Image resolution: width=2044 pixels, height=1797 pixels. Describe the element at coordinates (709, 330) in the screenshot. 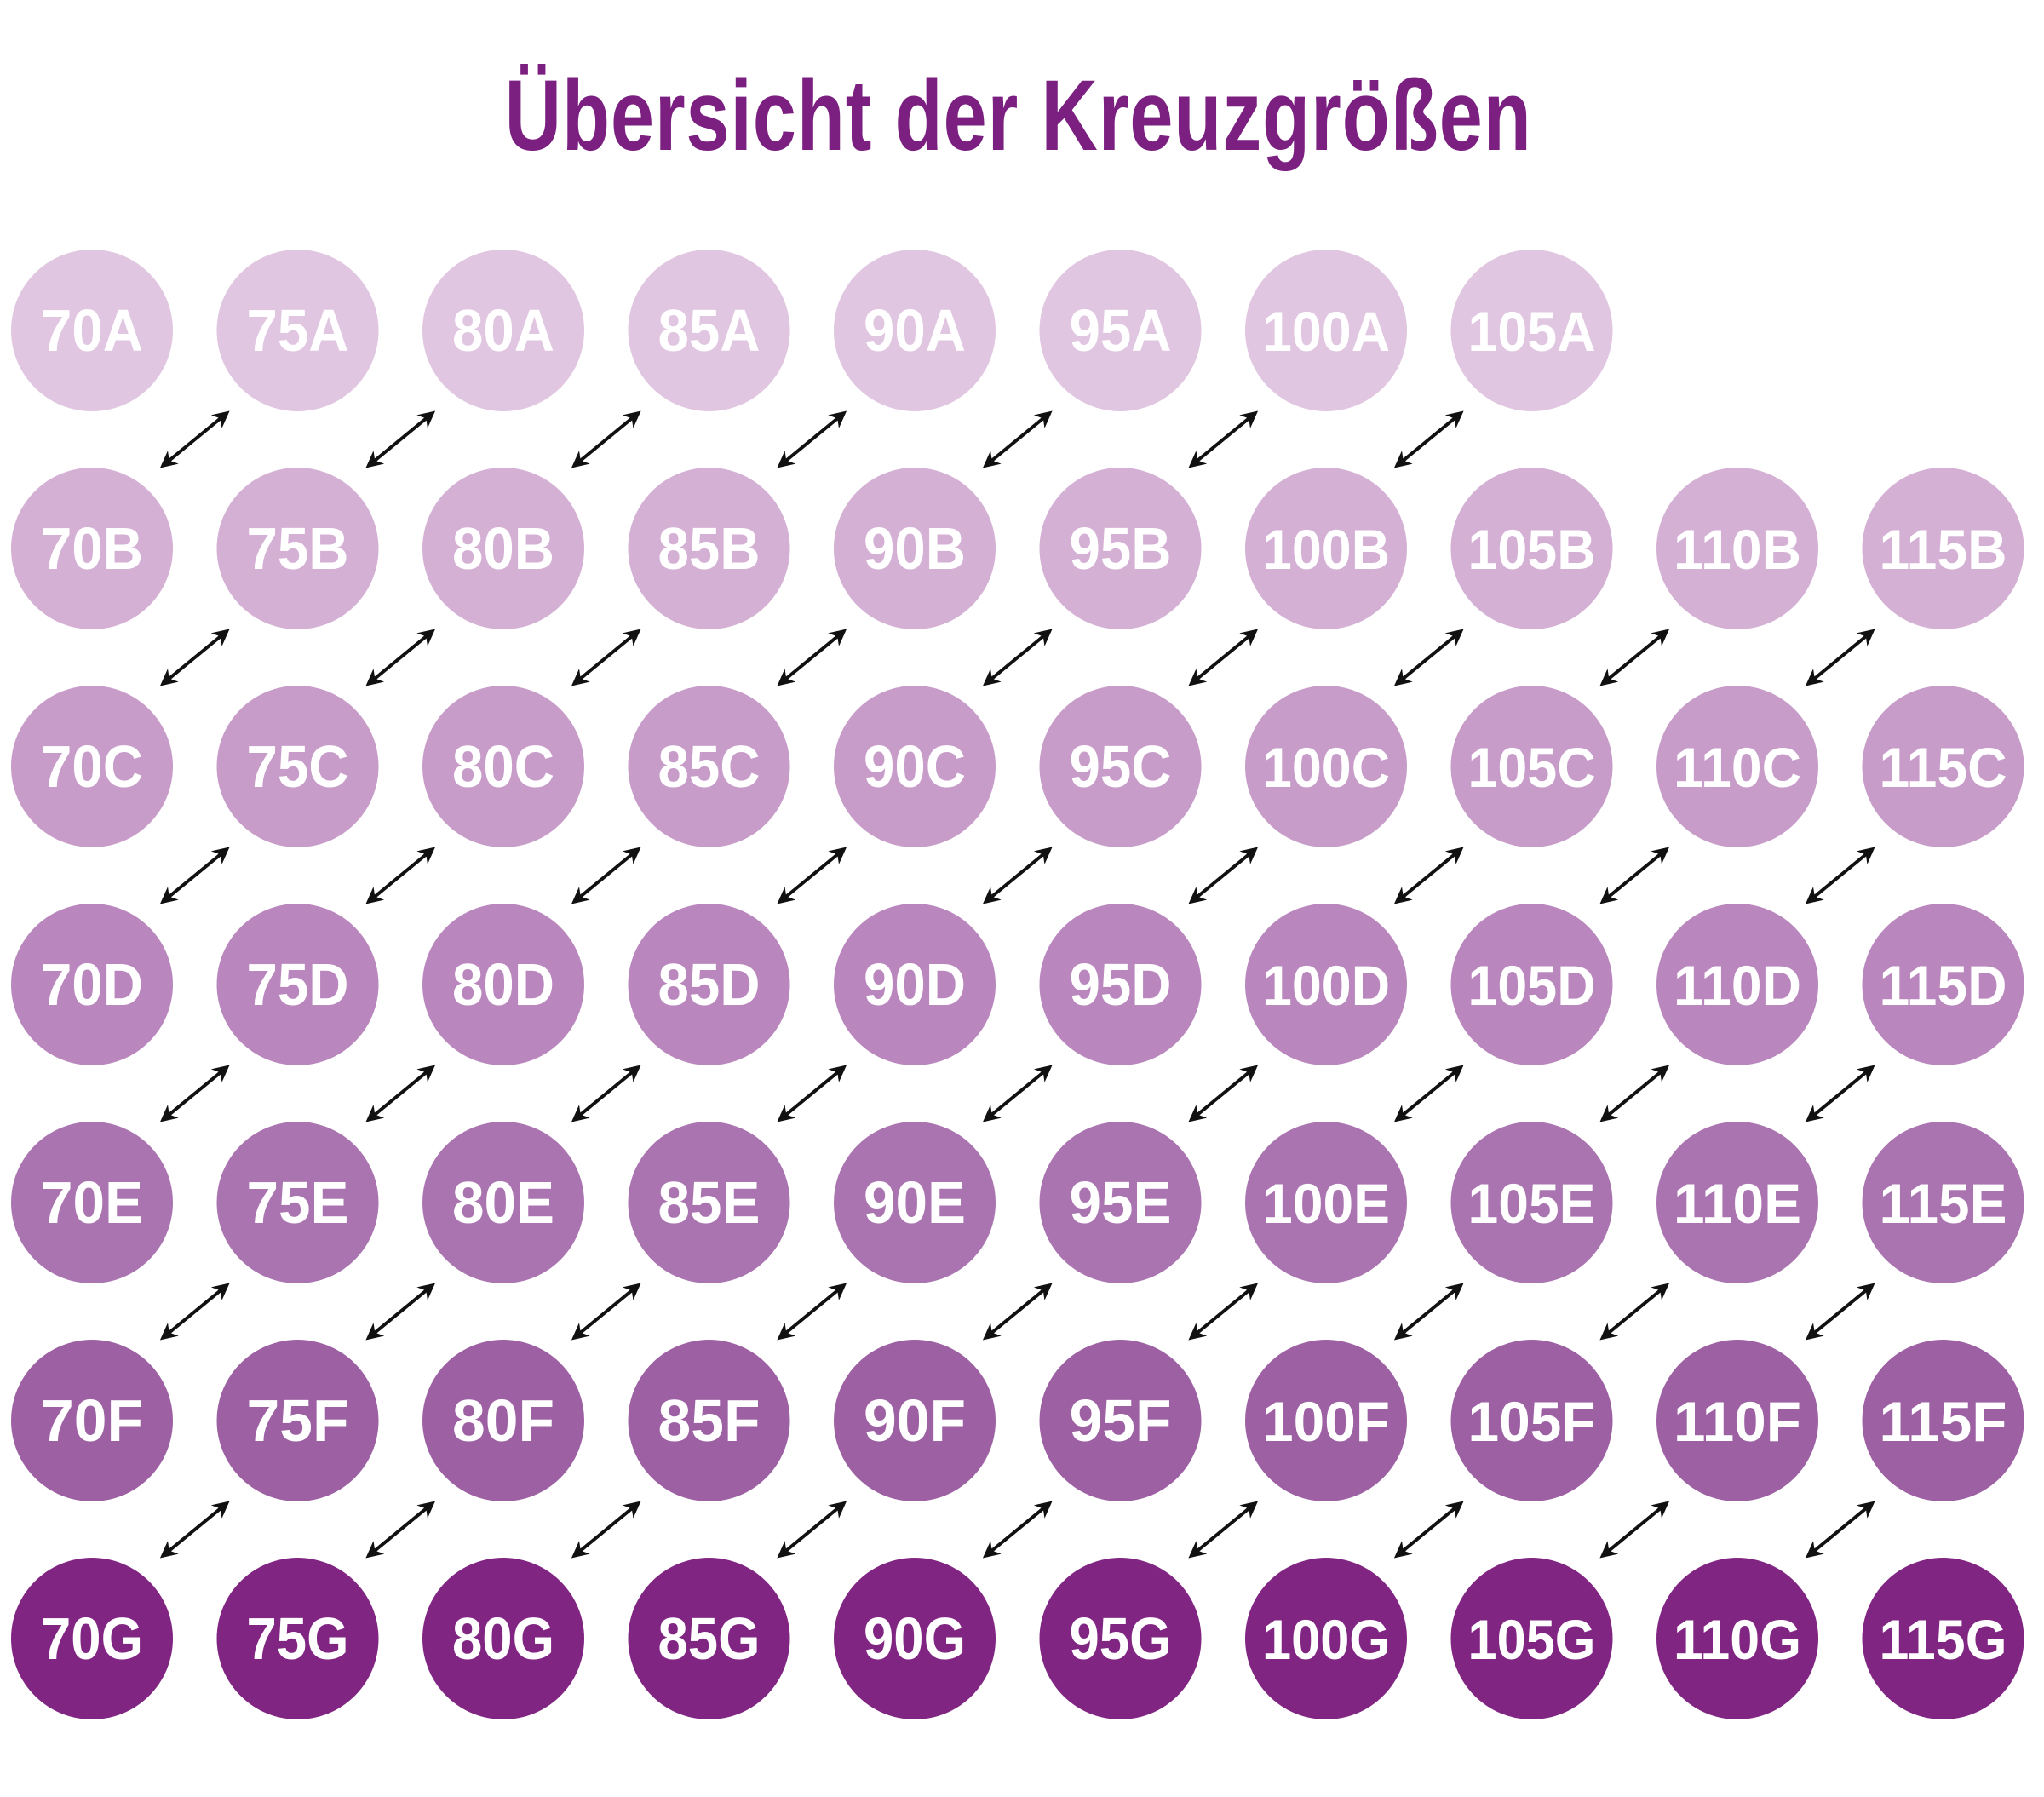

I see `size-circle-85a: 85A` at that location.